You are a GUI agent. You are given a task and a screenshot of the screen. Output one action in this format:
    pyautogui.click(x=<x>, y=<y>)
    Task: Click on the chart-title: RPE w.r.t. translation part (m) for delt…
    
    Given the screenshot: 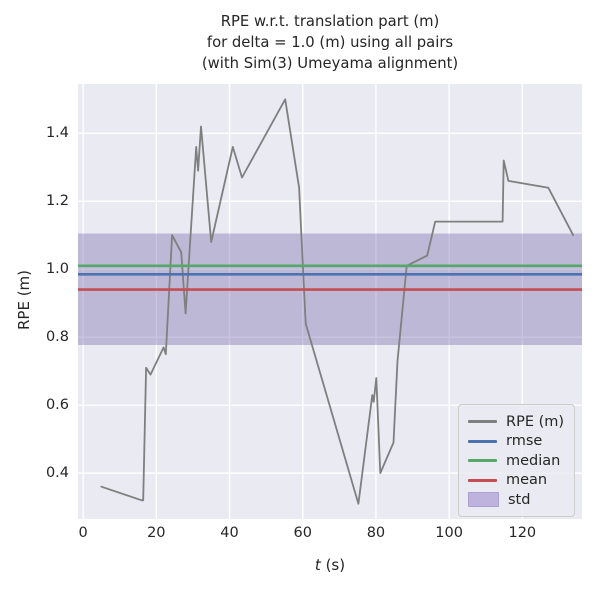 What is the action you would take?
    pyautogui.click(x=330, y=42)
    